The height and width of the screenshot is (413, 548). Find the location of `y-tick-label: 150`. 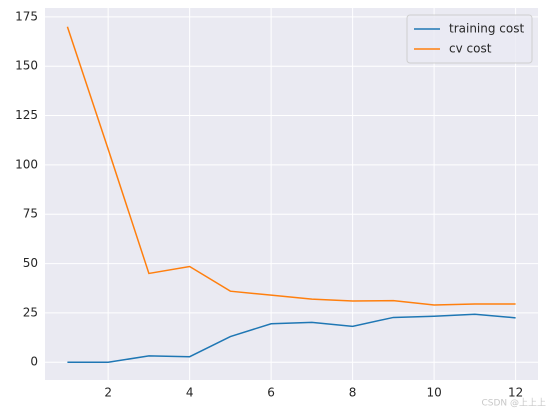

y-tick-label: 150 is located at coordinates (26, 66).